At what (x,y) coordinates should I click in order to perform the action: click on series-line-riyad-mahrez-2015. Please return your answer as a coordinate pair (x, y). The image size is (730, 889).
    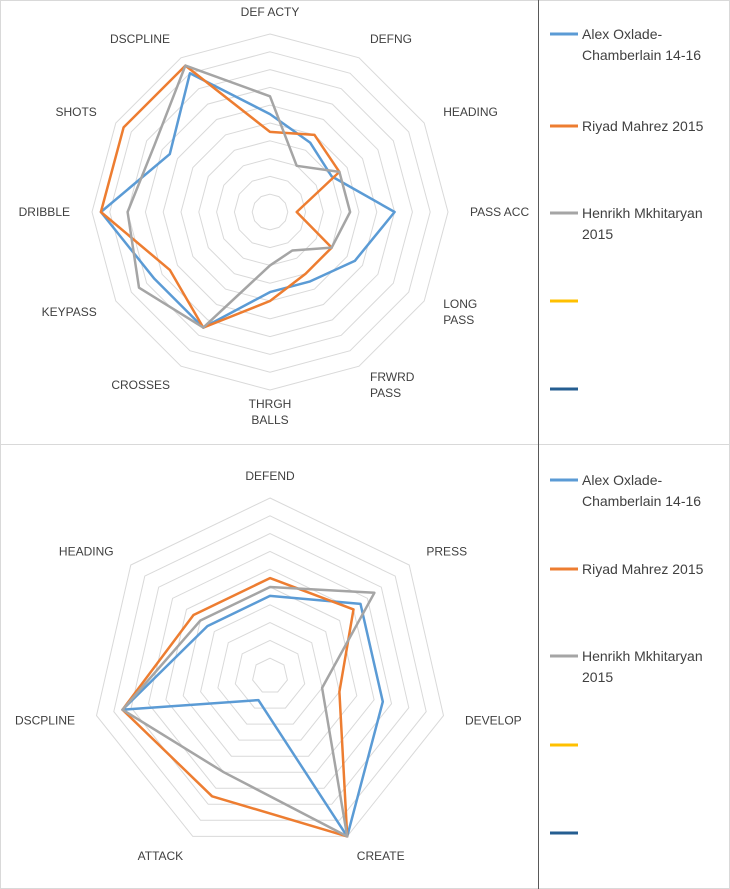
    Looking at the image, I should click on (238, 707).